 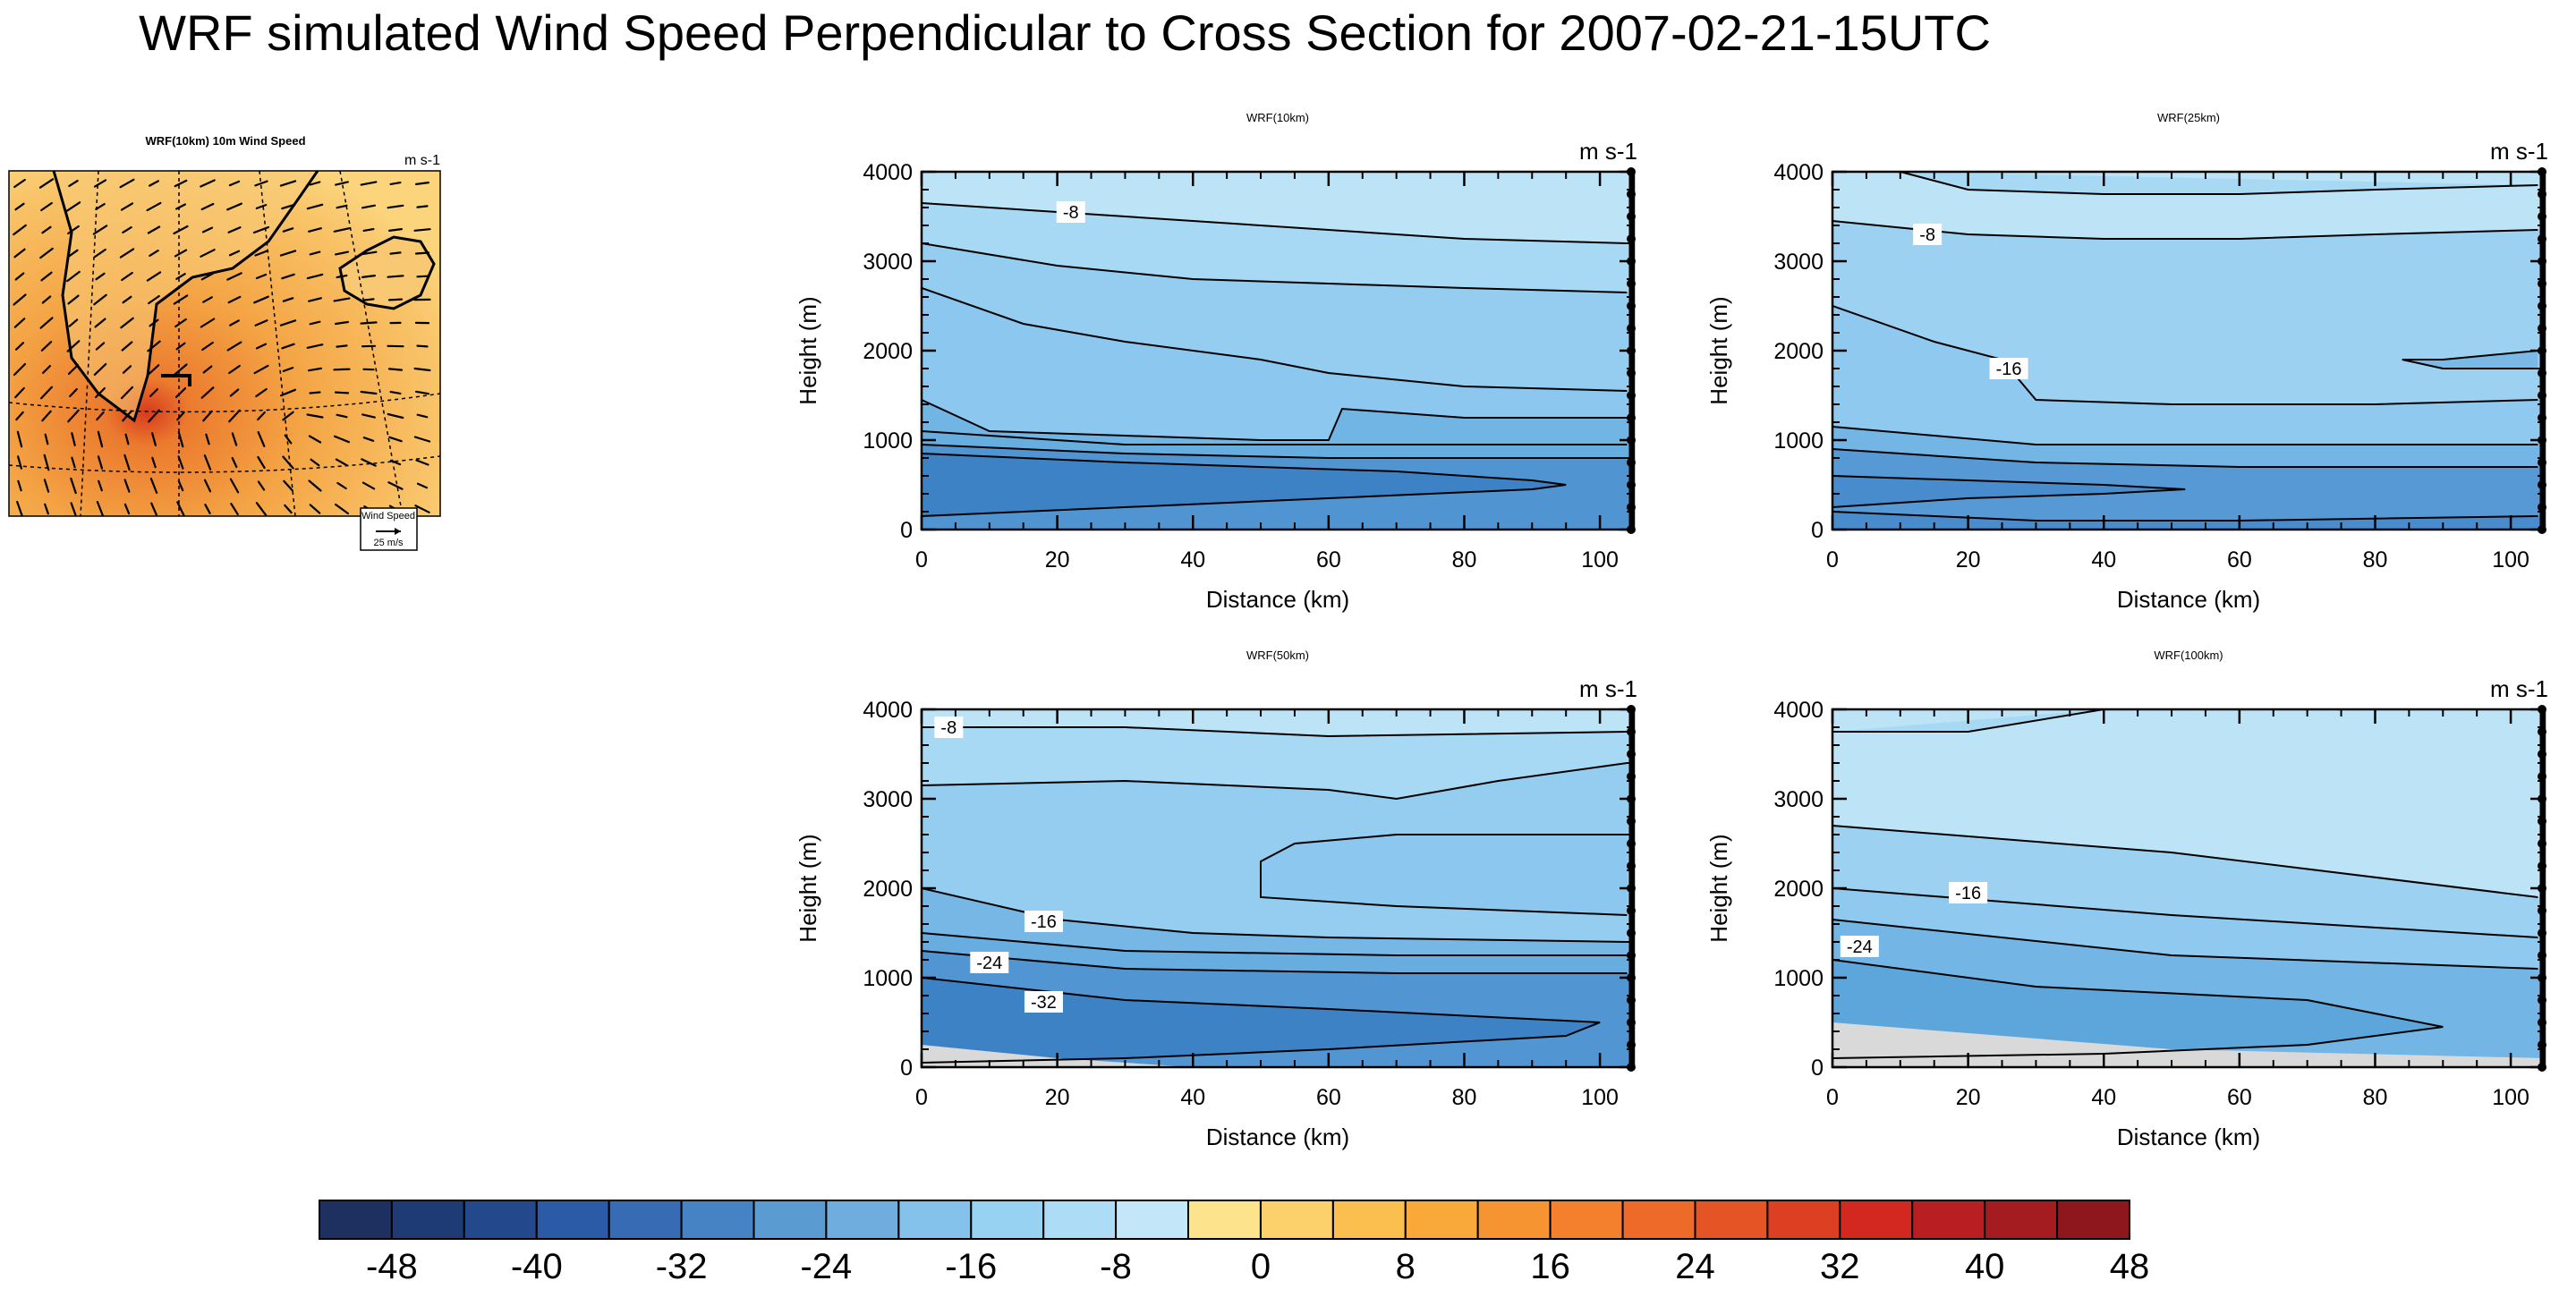 I want to click on colorbar-label-5: -8, so click(x=1116, y=1266).